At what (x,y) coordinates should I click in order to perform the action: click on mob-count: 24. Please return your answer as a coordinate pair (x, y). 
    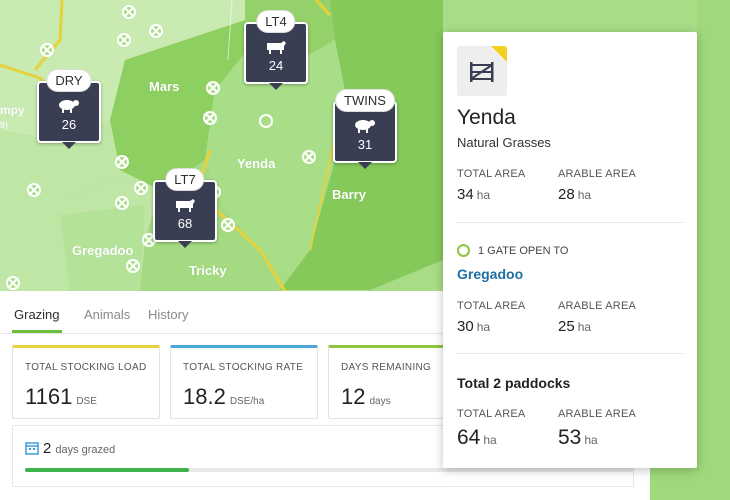
    Looking at the image, I should click on (276, 65).